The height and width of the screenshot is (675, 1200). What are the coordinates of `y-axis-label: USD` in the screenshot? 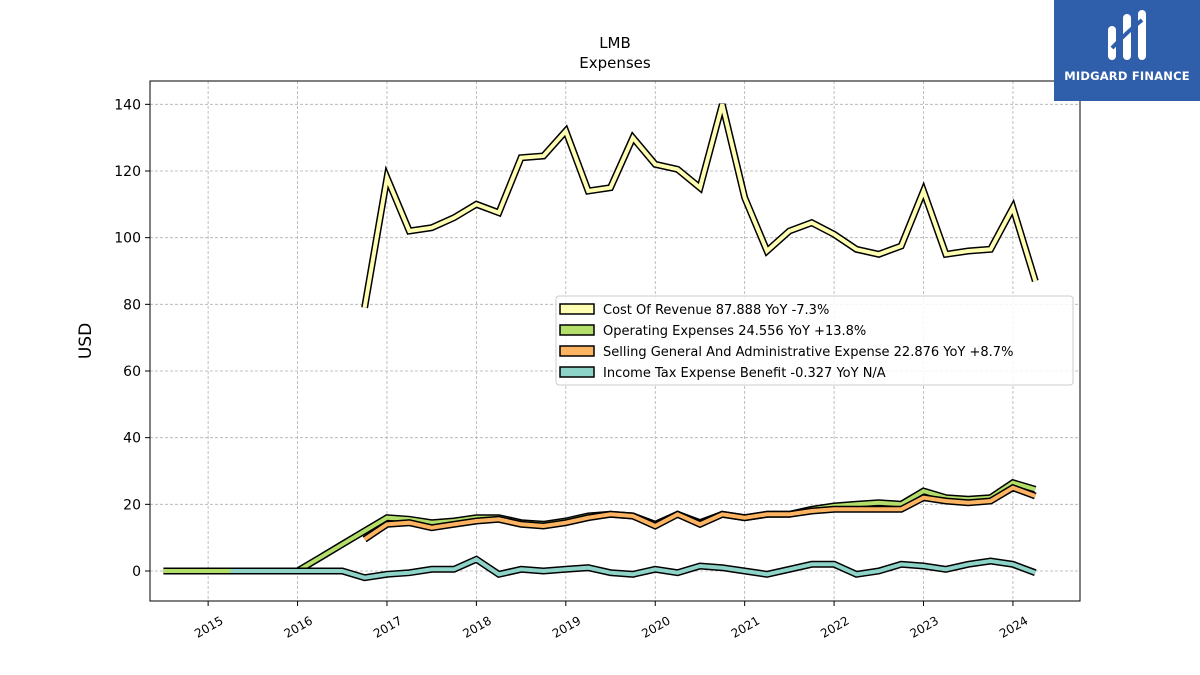 It's located at (86, 341).